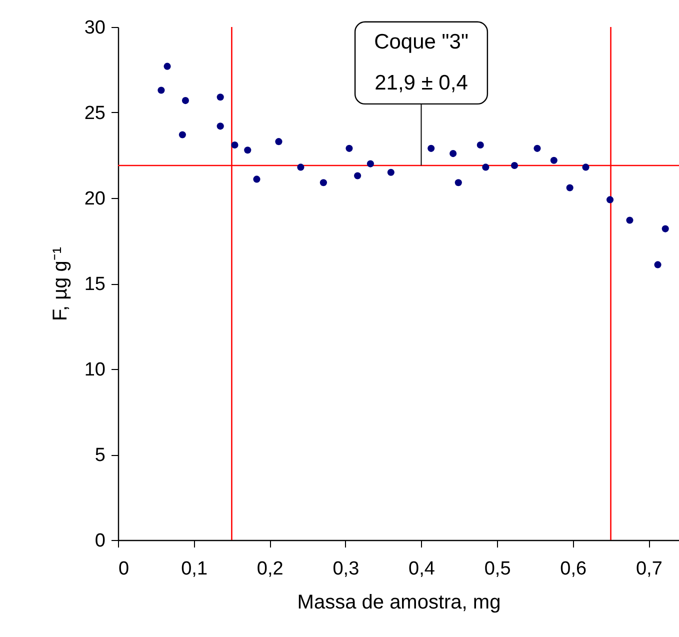  I want to click on x-tick-label: 0, so click(124, 569).